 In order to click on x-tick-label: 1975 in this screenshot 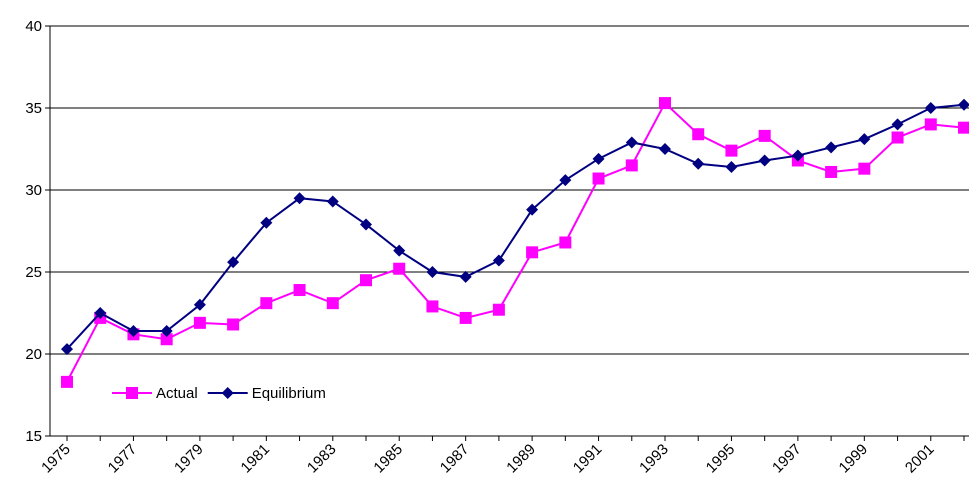, I will do `click(56, 459)`.